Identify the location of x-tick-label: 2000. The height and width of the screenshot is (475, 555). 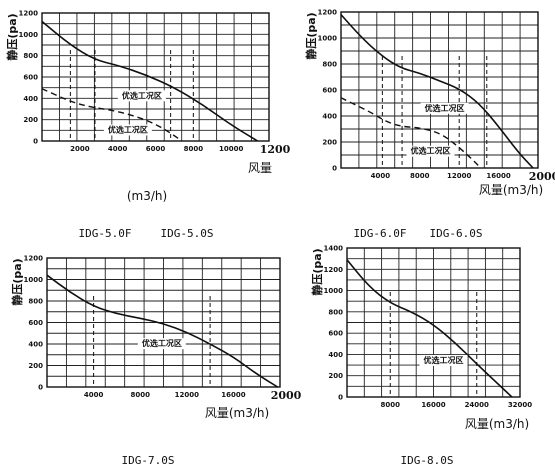
(80, 149).